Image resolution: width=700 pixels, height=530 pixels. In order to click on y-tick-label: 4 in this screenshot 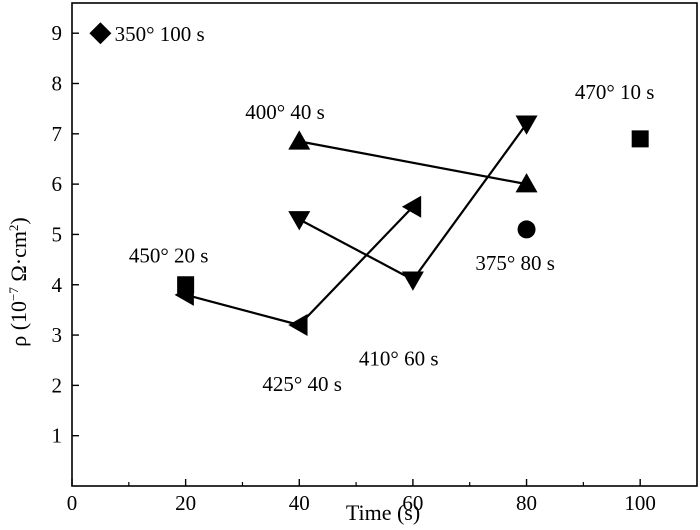, I will do `click(57, 285)`.